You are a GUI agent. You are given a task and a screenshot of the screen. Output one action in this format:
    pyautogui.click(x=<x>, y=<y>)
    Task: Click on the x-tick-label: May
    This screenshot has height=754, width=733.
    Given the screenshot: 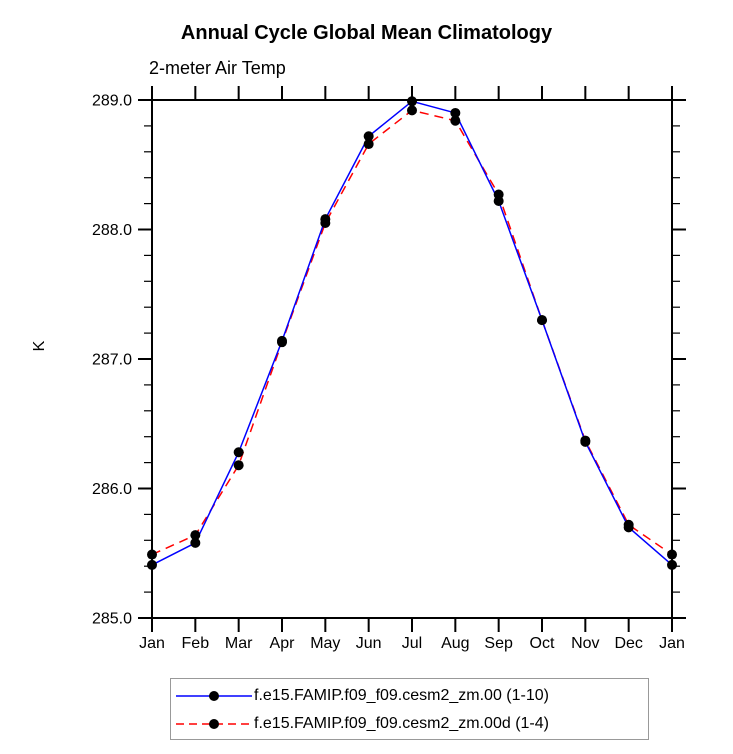 What is the action you would take?
    pyautogui.click(x=325, y=643)
    